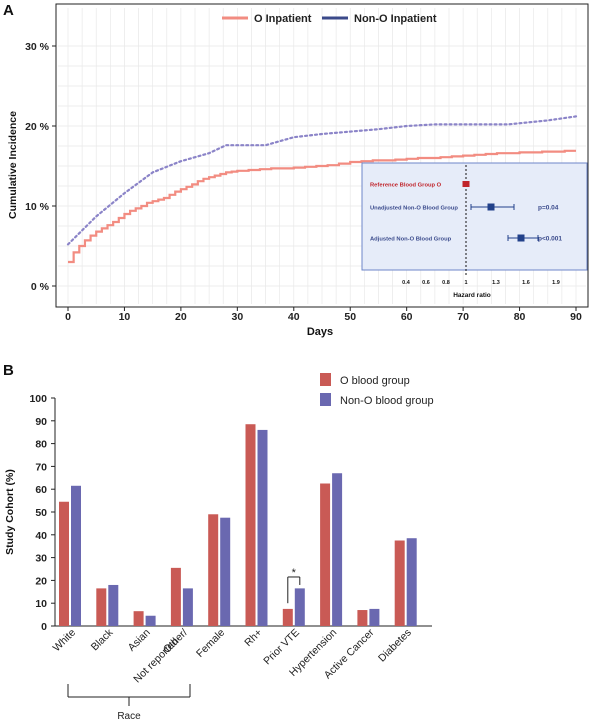 The image size is (594, 723). Describe the element at coordinates (481, 283) in the screenshot. I see `forest-plot-ticks: 0.4 0.6 0.8 1 1.3 1.6 1.9` at that location.